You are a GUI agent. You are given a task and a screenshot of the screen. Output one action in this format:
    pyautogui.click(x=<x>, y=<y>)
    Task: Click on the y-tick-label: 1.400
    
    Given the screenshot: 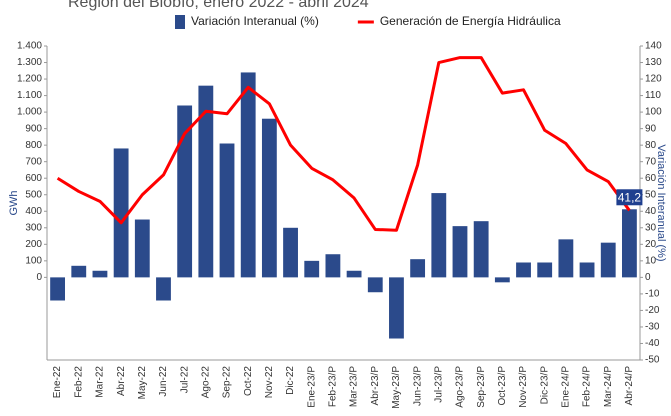 What is the action you would take?
    pyautogui.click(x=29, y=46)
    